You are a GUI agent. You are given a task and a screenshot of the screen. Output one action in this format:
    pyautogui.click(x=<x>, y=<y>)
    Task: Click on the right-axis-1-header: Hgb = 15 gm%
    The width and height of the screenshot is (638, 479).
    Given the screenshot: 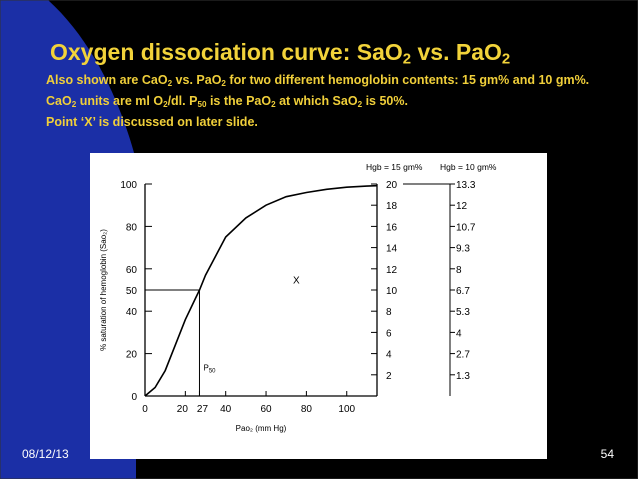 What is the action you would take?
    pyautogui.click(x=394, y=167)
    